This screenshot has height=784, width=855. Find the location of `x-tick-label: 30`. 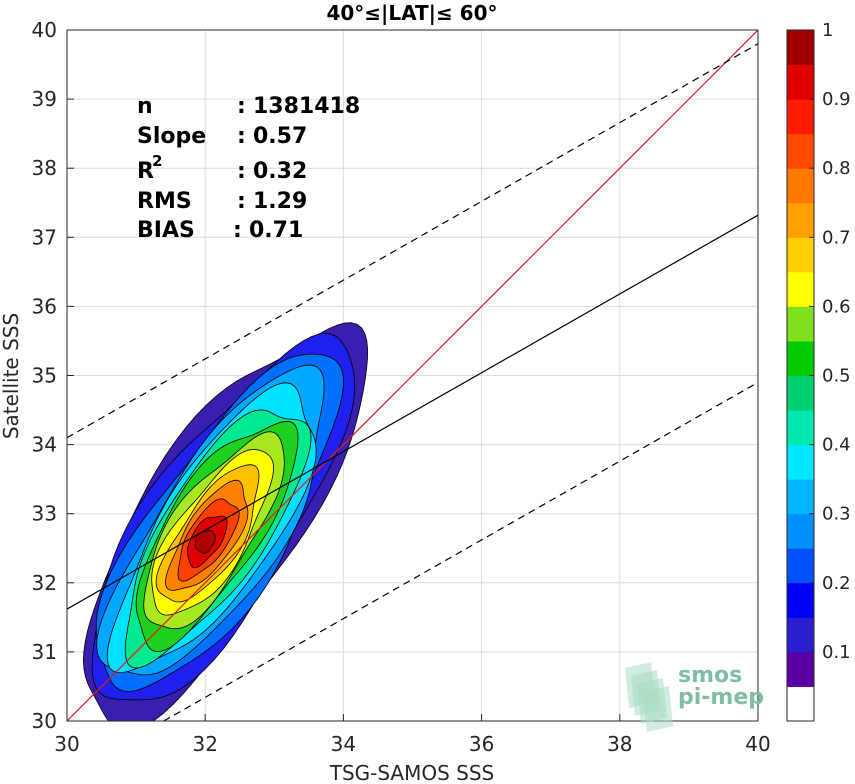

x-tick-label: 30 is located at coordinates (66, 744).